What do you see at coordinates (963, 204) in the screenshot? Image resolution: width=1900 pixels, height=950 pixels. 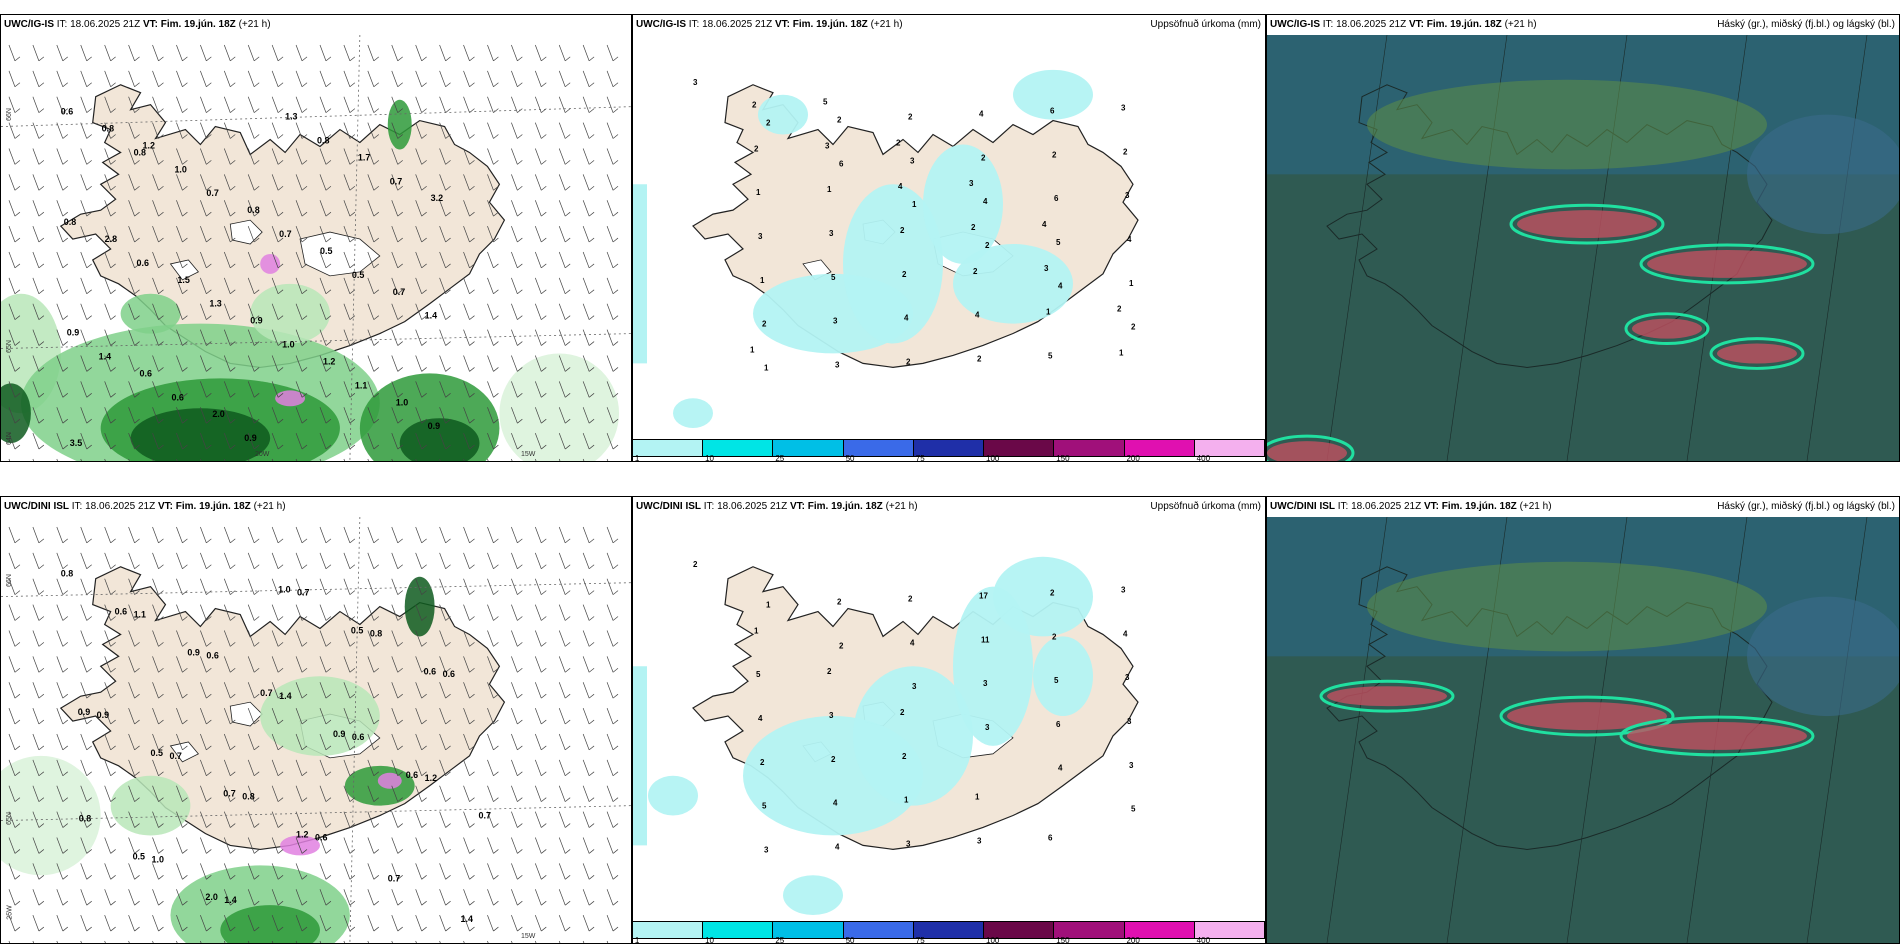 I see `precip-area` at bounding box center [963, 204].